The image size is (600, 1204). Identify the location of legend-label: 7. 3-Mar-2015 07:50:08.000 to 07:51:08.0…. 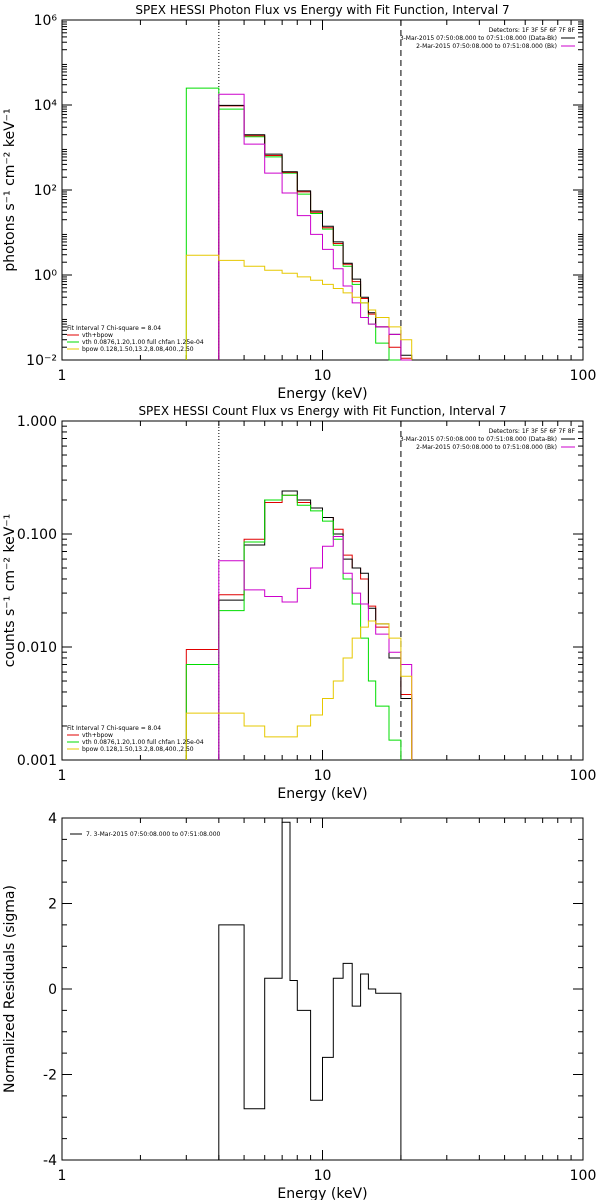
(153, 834).